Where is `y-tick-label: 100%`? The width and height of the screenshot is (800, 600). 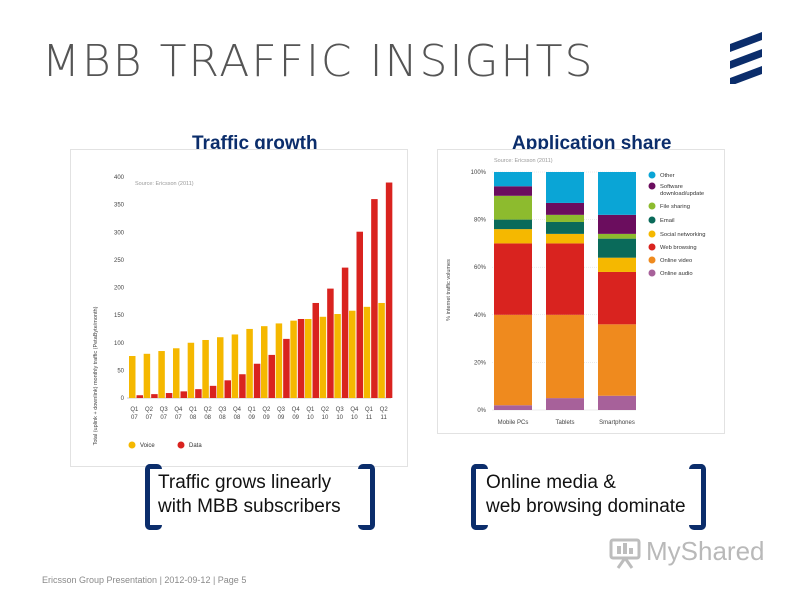
y-tick-label: 100% is located at coordinates (479, 173).